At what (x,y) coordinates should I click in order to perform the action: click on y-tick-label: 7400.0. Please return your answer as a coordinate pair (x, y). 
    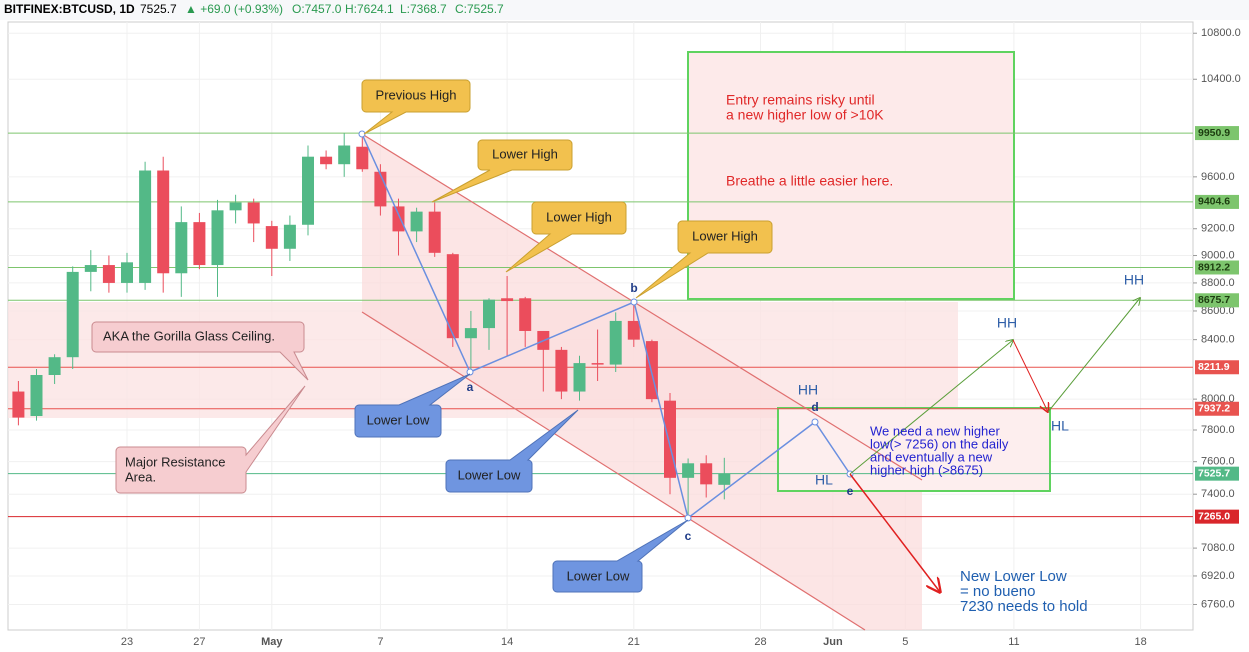
    Looking at the image, I should click on (1218, 494).